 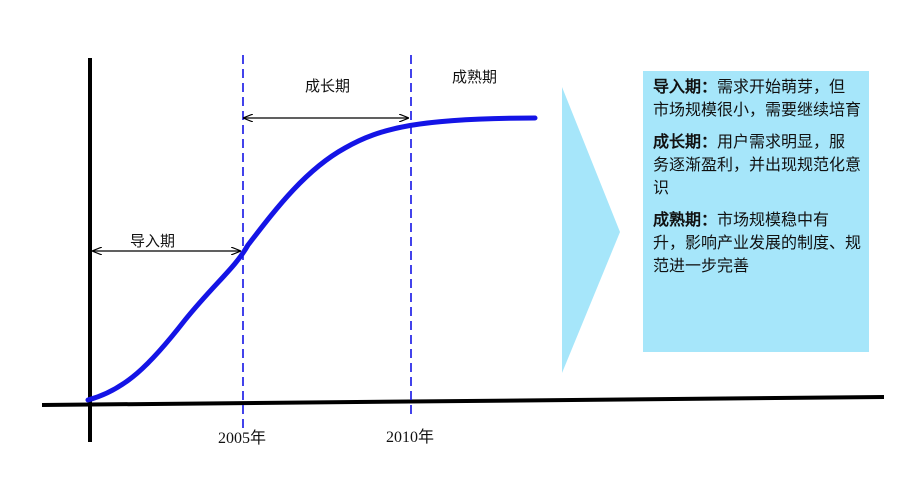 I want to click on description-growth: 成长期：用户需求明显，服务逐渐盈利，并出现规范化意识, so click(x=757, y=164).